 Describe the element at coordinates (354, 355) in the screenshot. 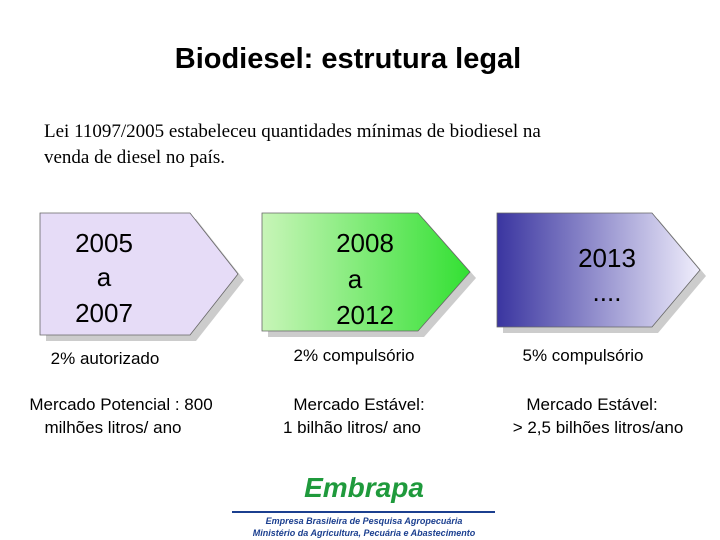

I see `status: 2% compulsório` at that location.